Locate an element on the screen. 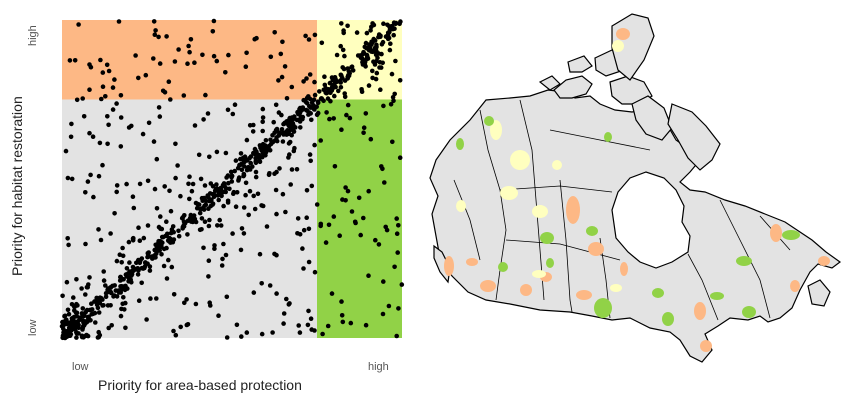 This screenshot has height=400, width=850. map-patch-high-protection is located at coordinates (744, 261).